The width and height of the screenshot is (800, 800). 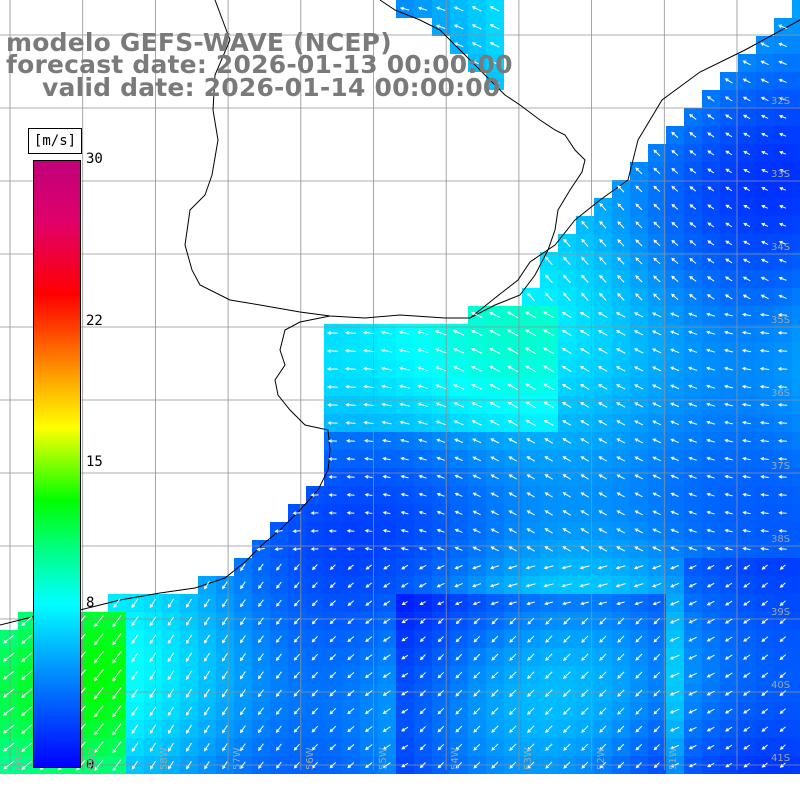 I want to click on colorbar, so click(x=57, y=464).